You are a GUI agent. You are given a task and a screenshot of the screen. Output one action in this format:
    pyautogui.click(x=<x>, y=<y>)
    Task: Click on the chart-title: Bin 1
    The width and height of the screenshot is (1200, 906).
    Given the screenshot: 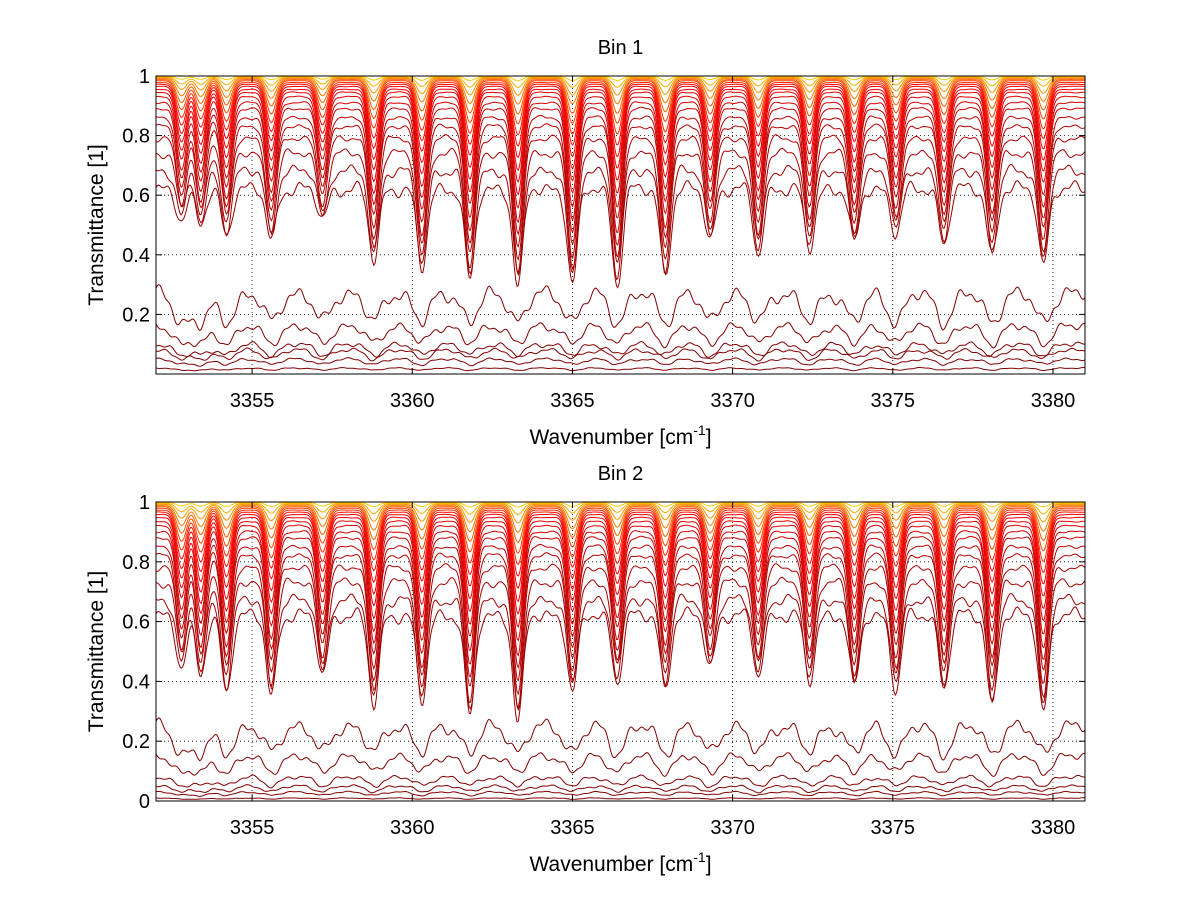 What is the action you would take?
    pyautogui.click(x=621, y=48)
    